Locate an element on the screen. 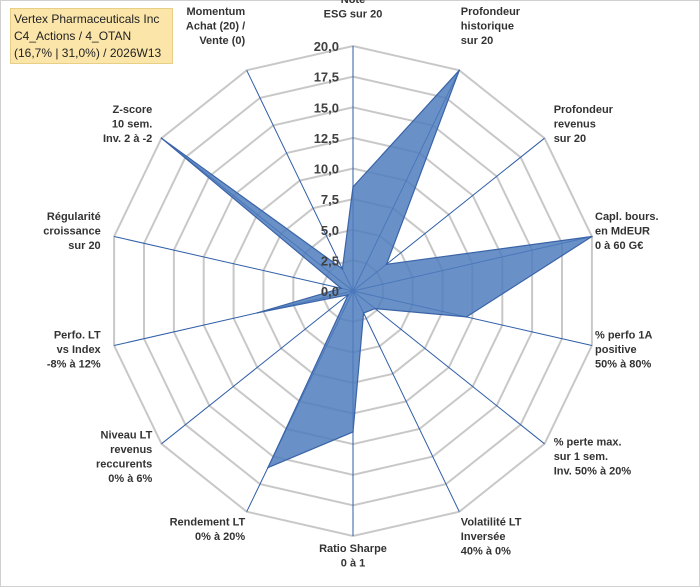  axis-label: Momentum Achat (20) / Vente (0) is located at coordinates (216, 26).